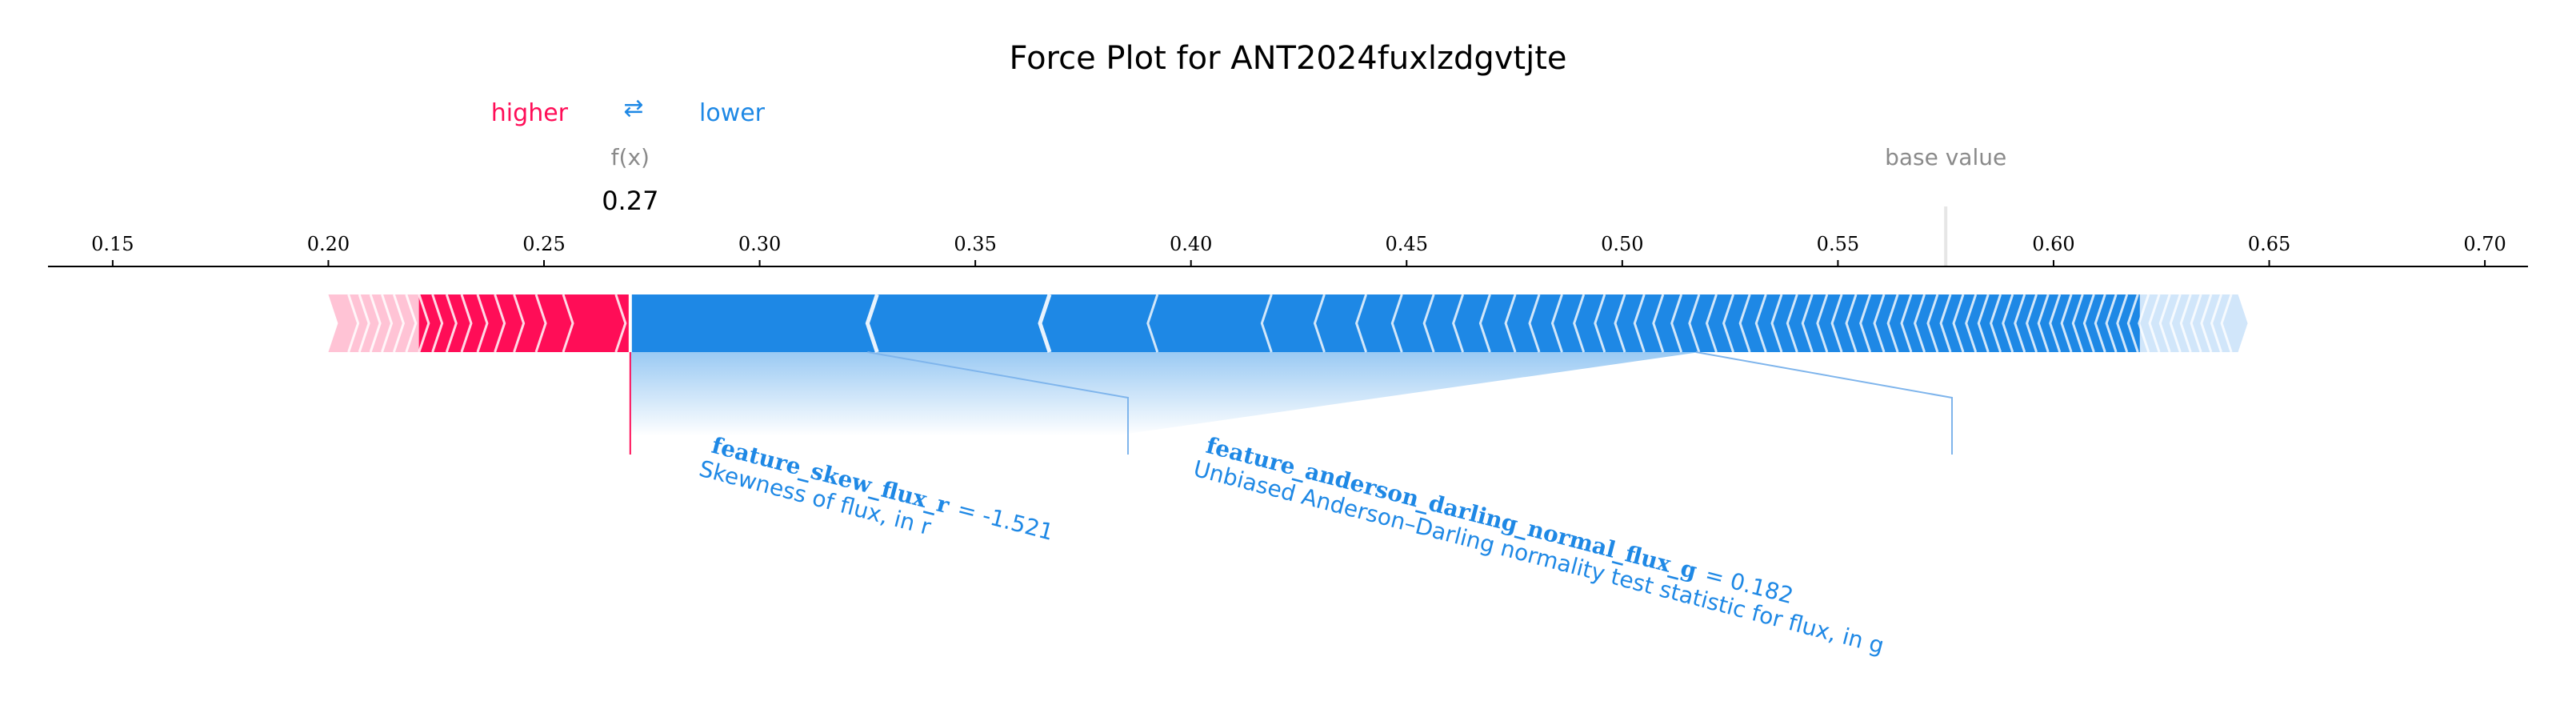 The width and height of the screenshot is (2576, 713). Describe the element at coordinates (1191, 244) in the screenshot. I see `x-tick-label-5: 0.40` at that location.